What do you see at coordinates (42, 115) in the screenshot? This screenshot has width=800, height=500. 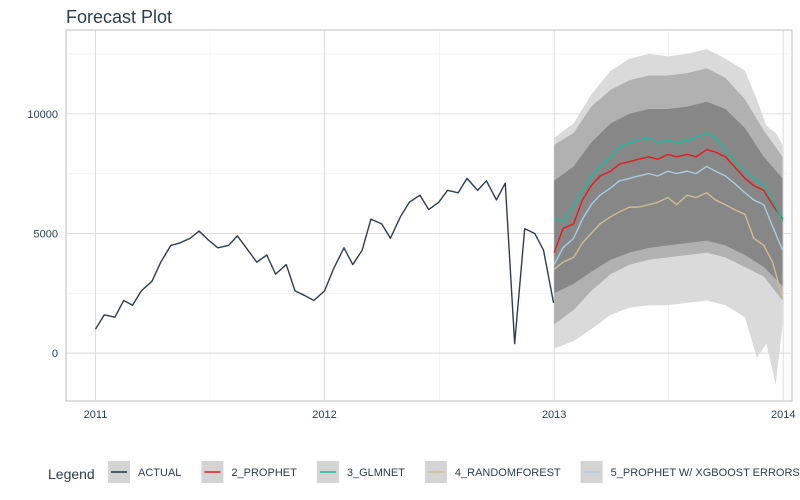 I see `y-tick-label: 10000` at bounding box center [42, 115].